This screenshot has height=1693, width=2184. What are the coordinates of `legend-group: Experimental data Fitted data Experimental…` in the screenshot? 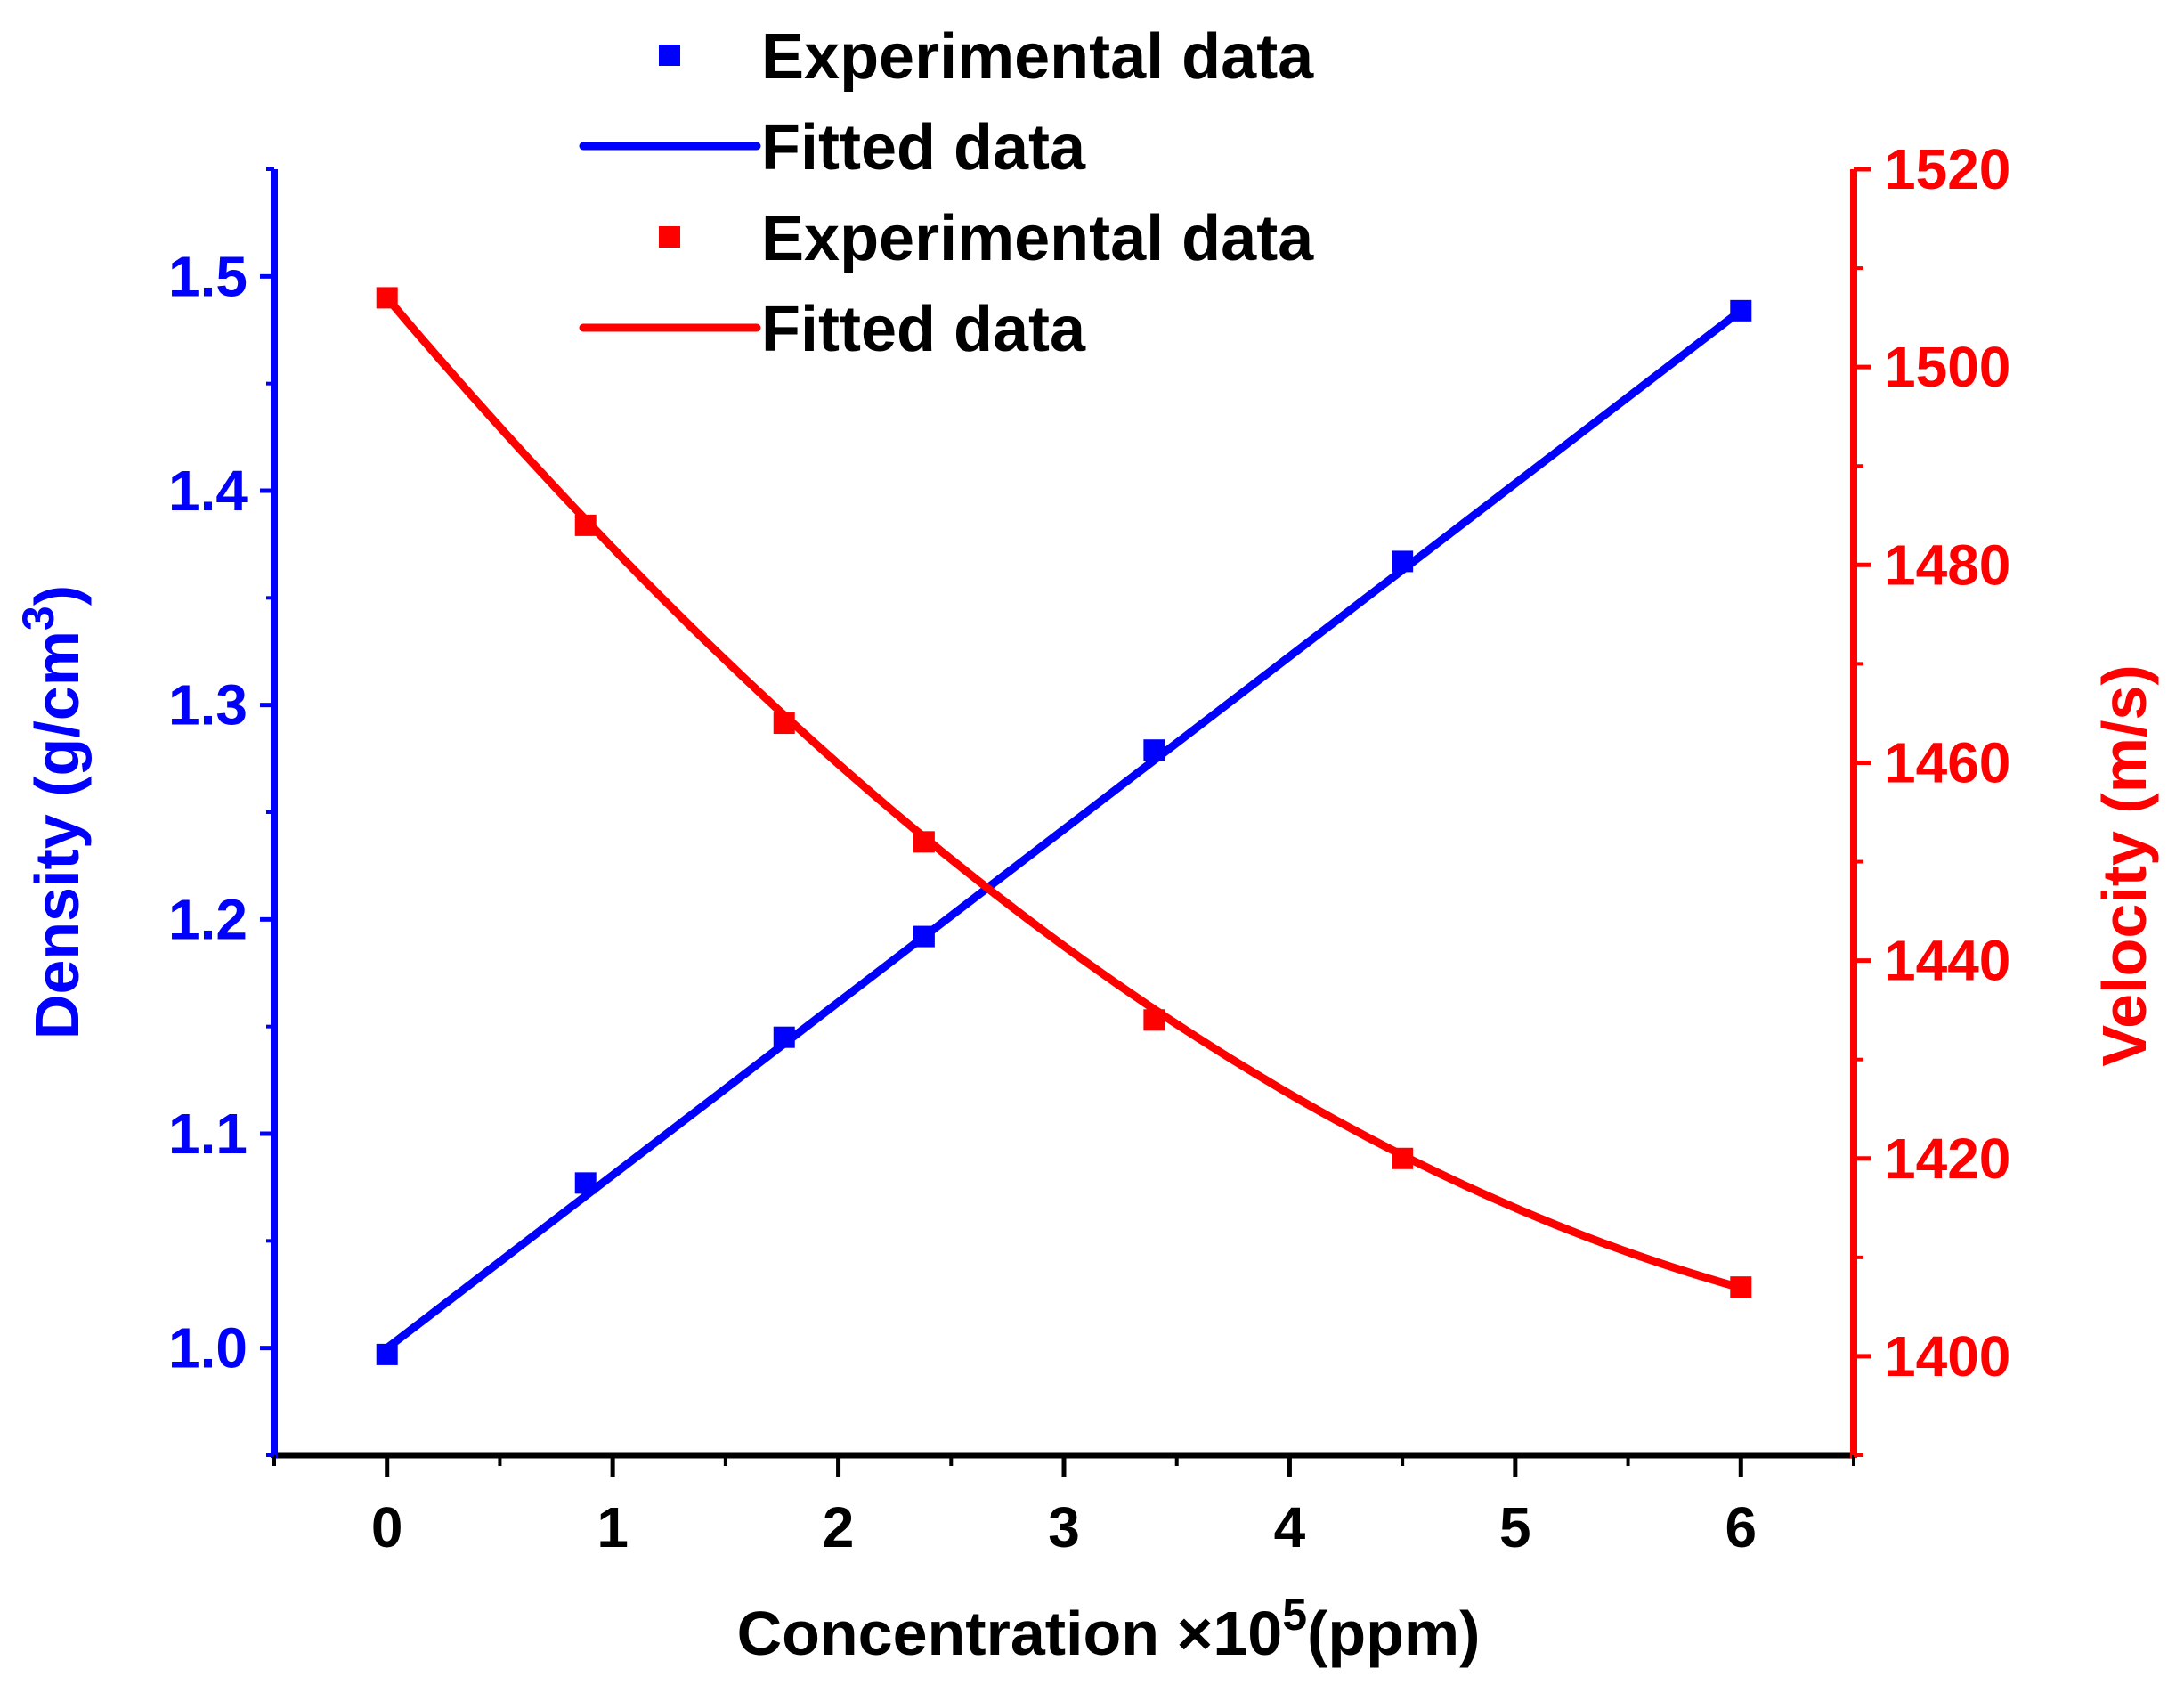 It's located at (946, 193).